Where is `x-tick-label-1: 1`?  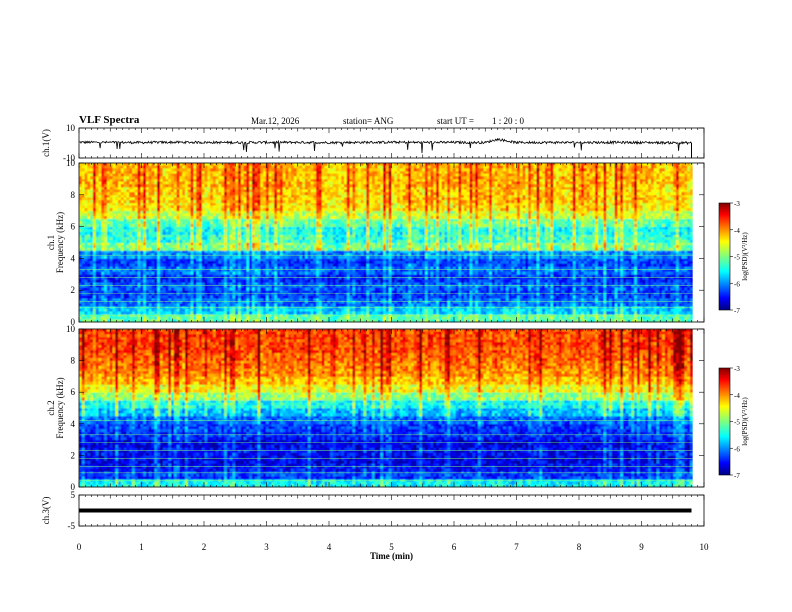
x-tick-label-1: 1 is located at coordinates (141, 547).